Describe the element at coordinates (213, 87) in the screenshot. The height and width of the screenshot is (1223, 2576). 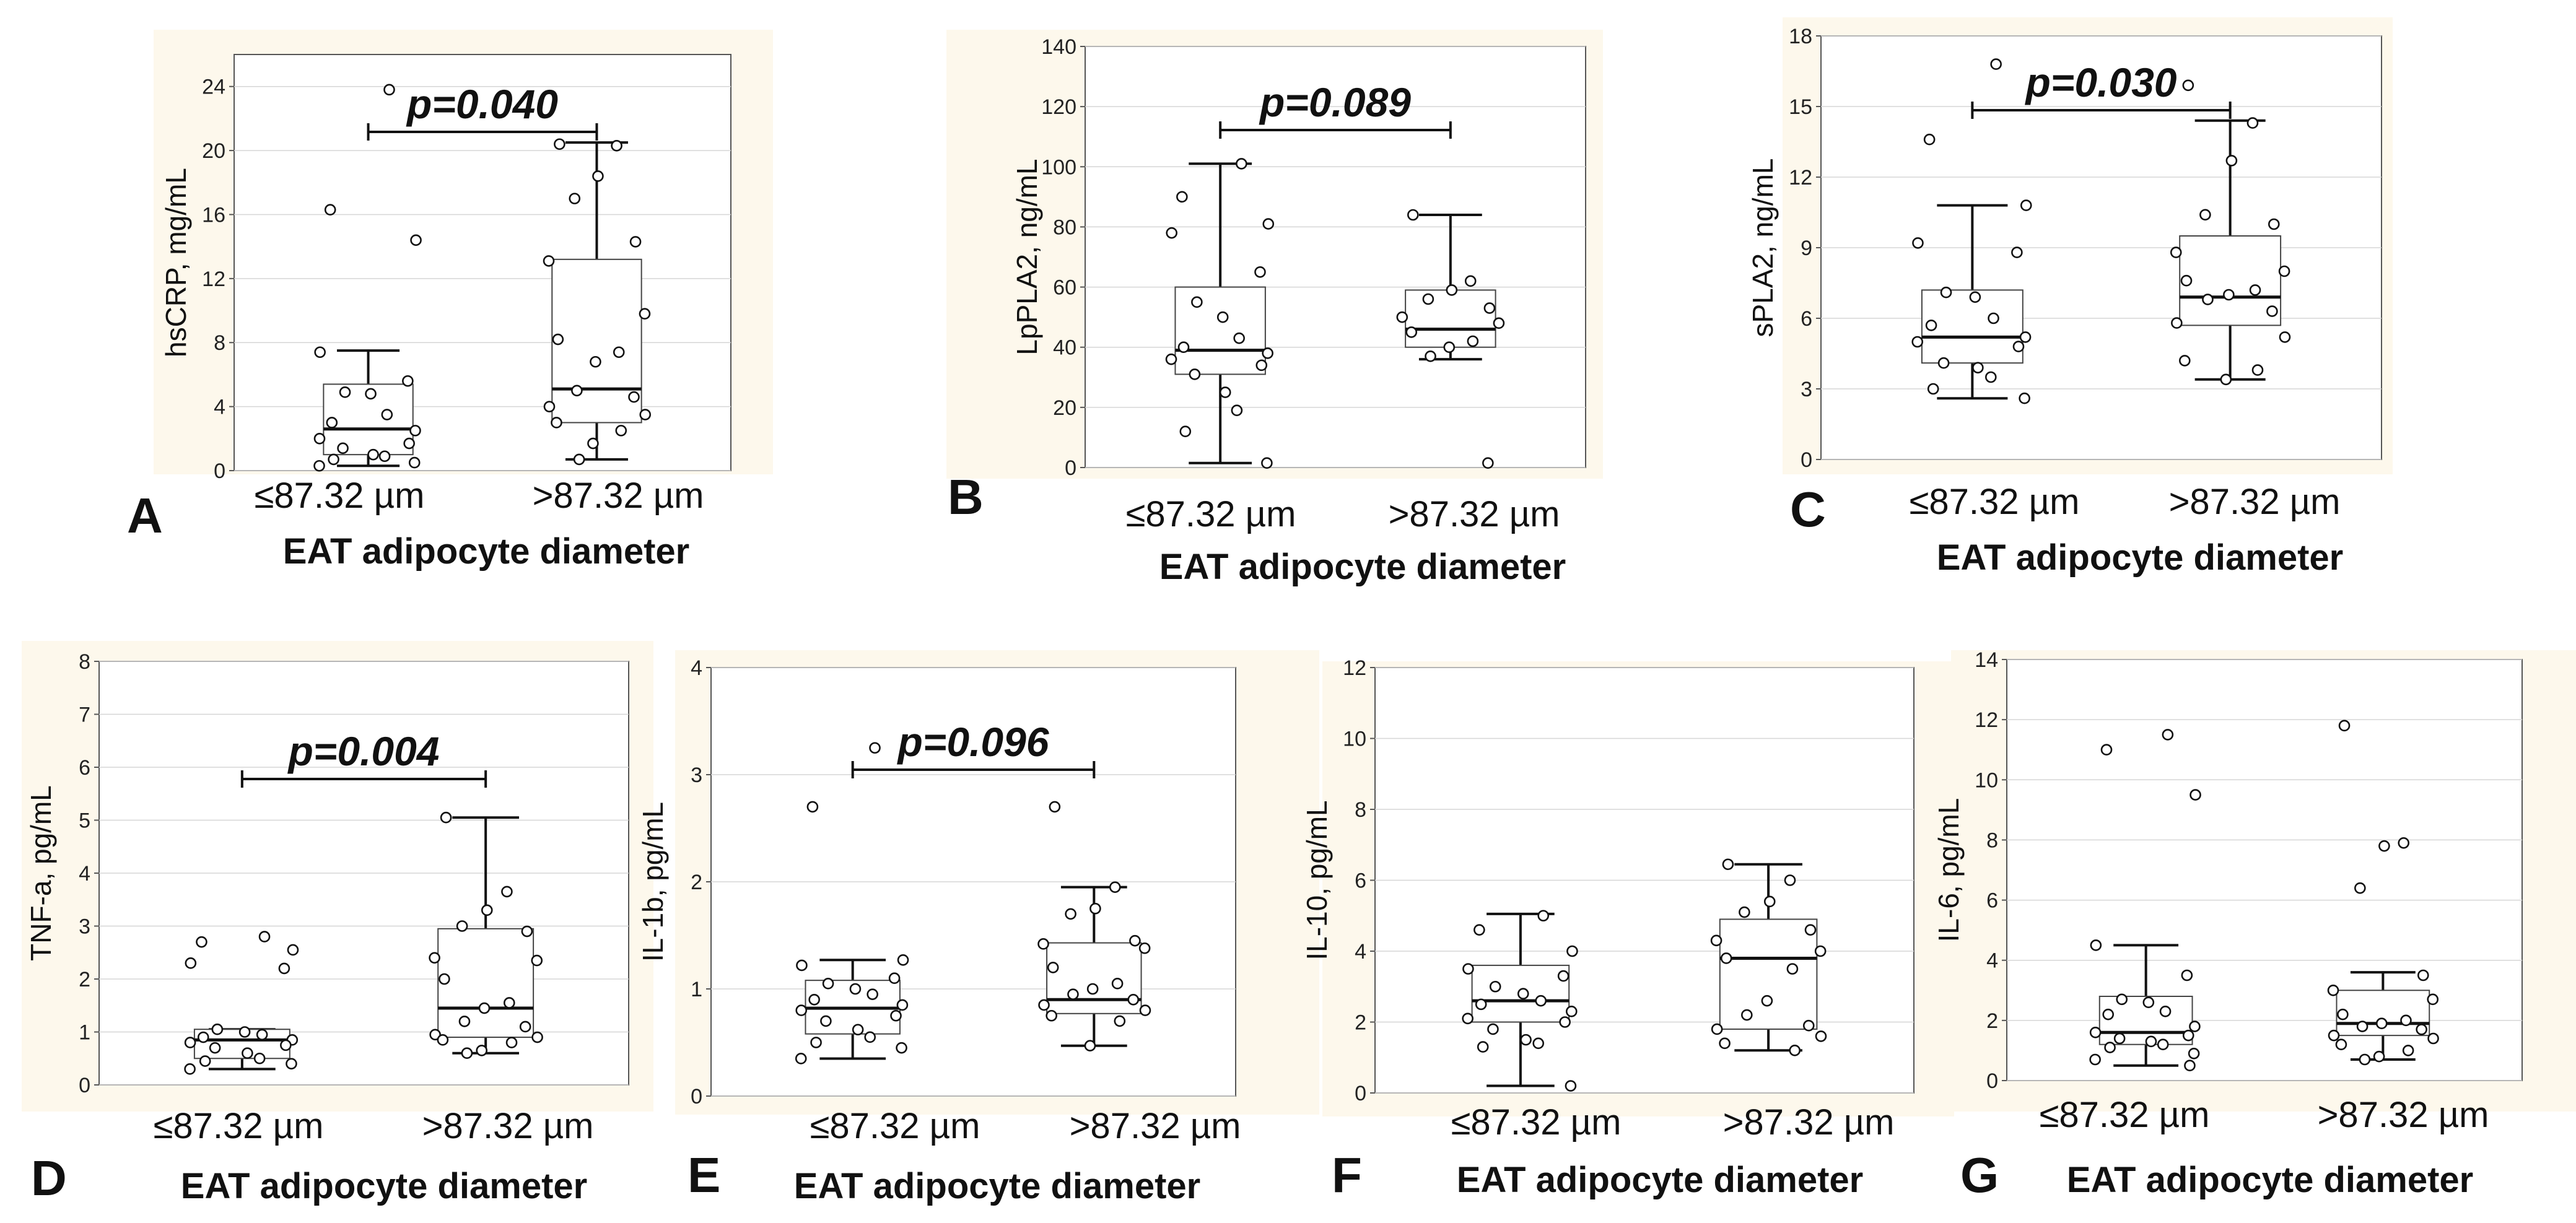
I see `y-tick-label: 24` at that location.